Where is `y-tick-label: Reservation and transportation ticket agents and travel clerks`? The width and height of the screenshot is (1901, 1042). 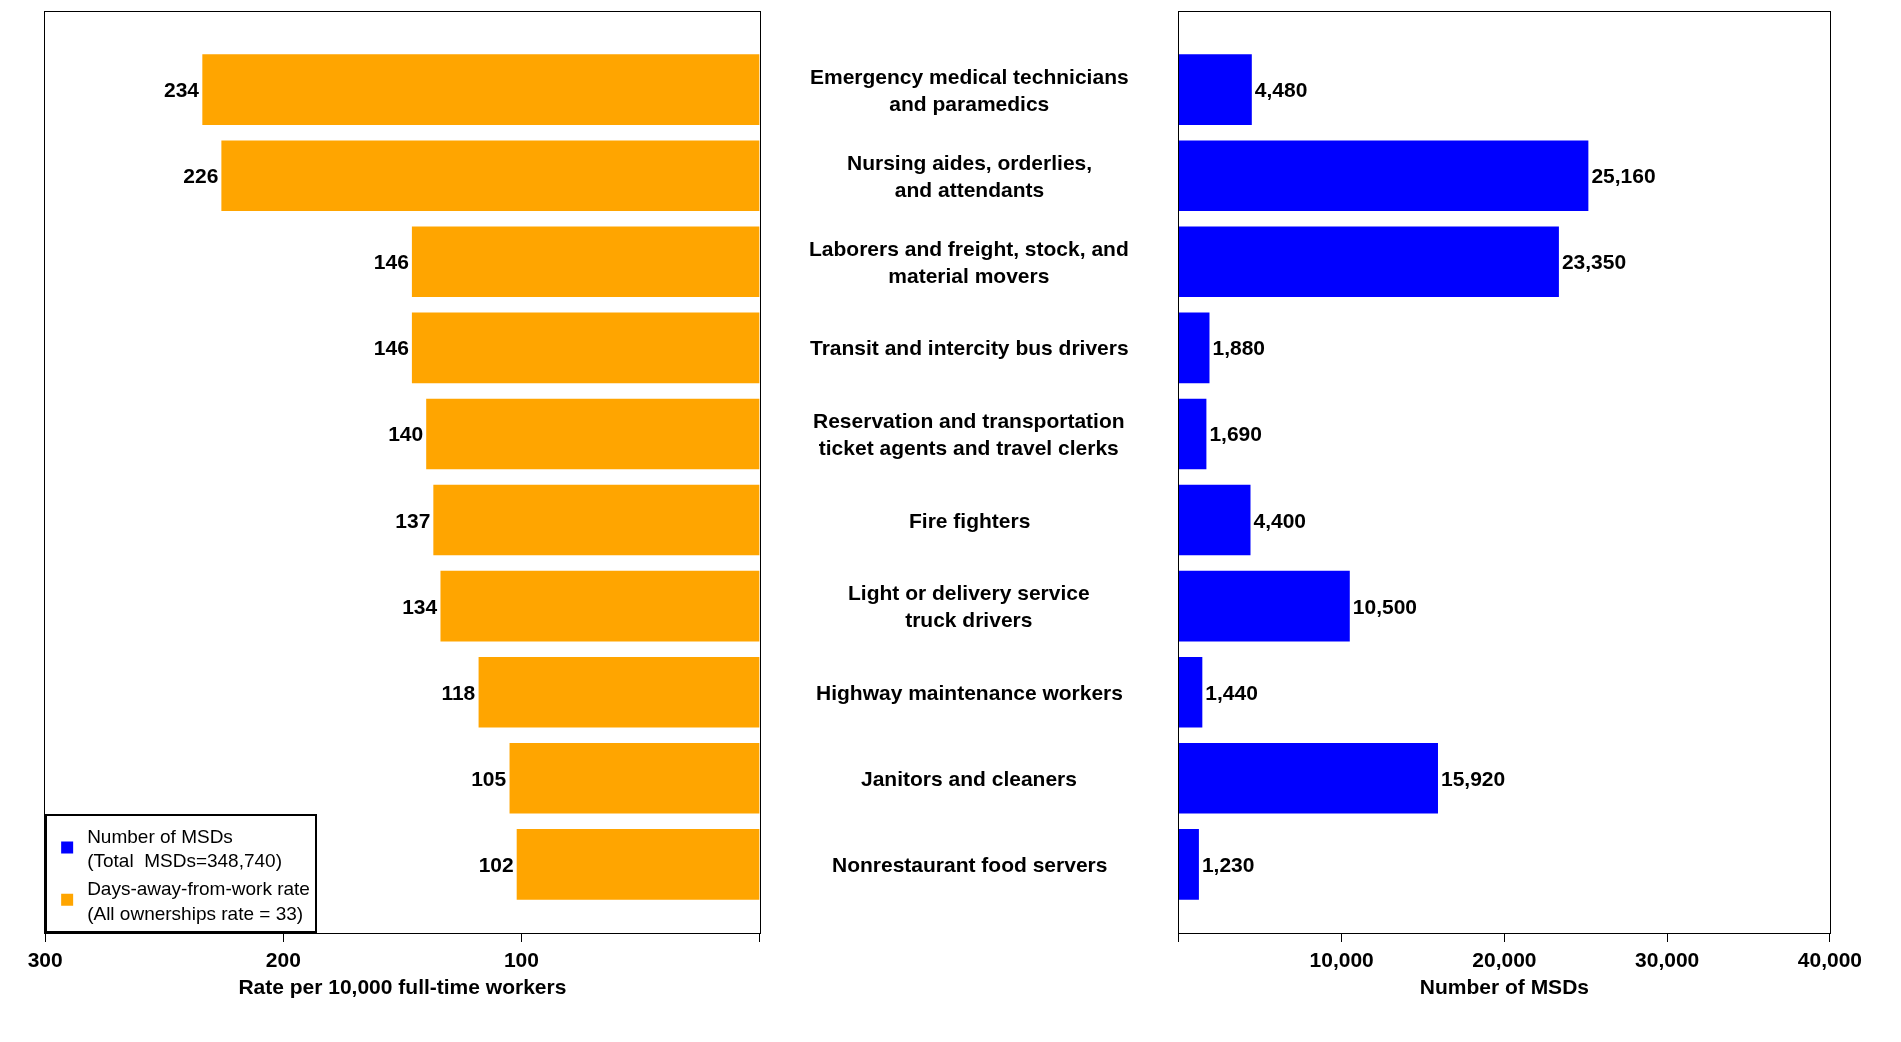 y-tick-label: Reservation and transportation ticket agents and travel clerks is located at coordinates (969, 434).